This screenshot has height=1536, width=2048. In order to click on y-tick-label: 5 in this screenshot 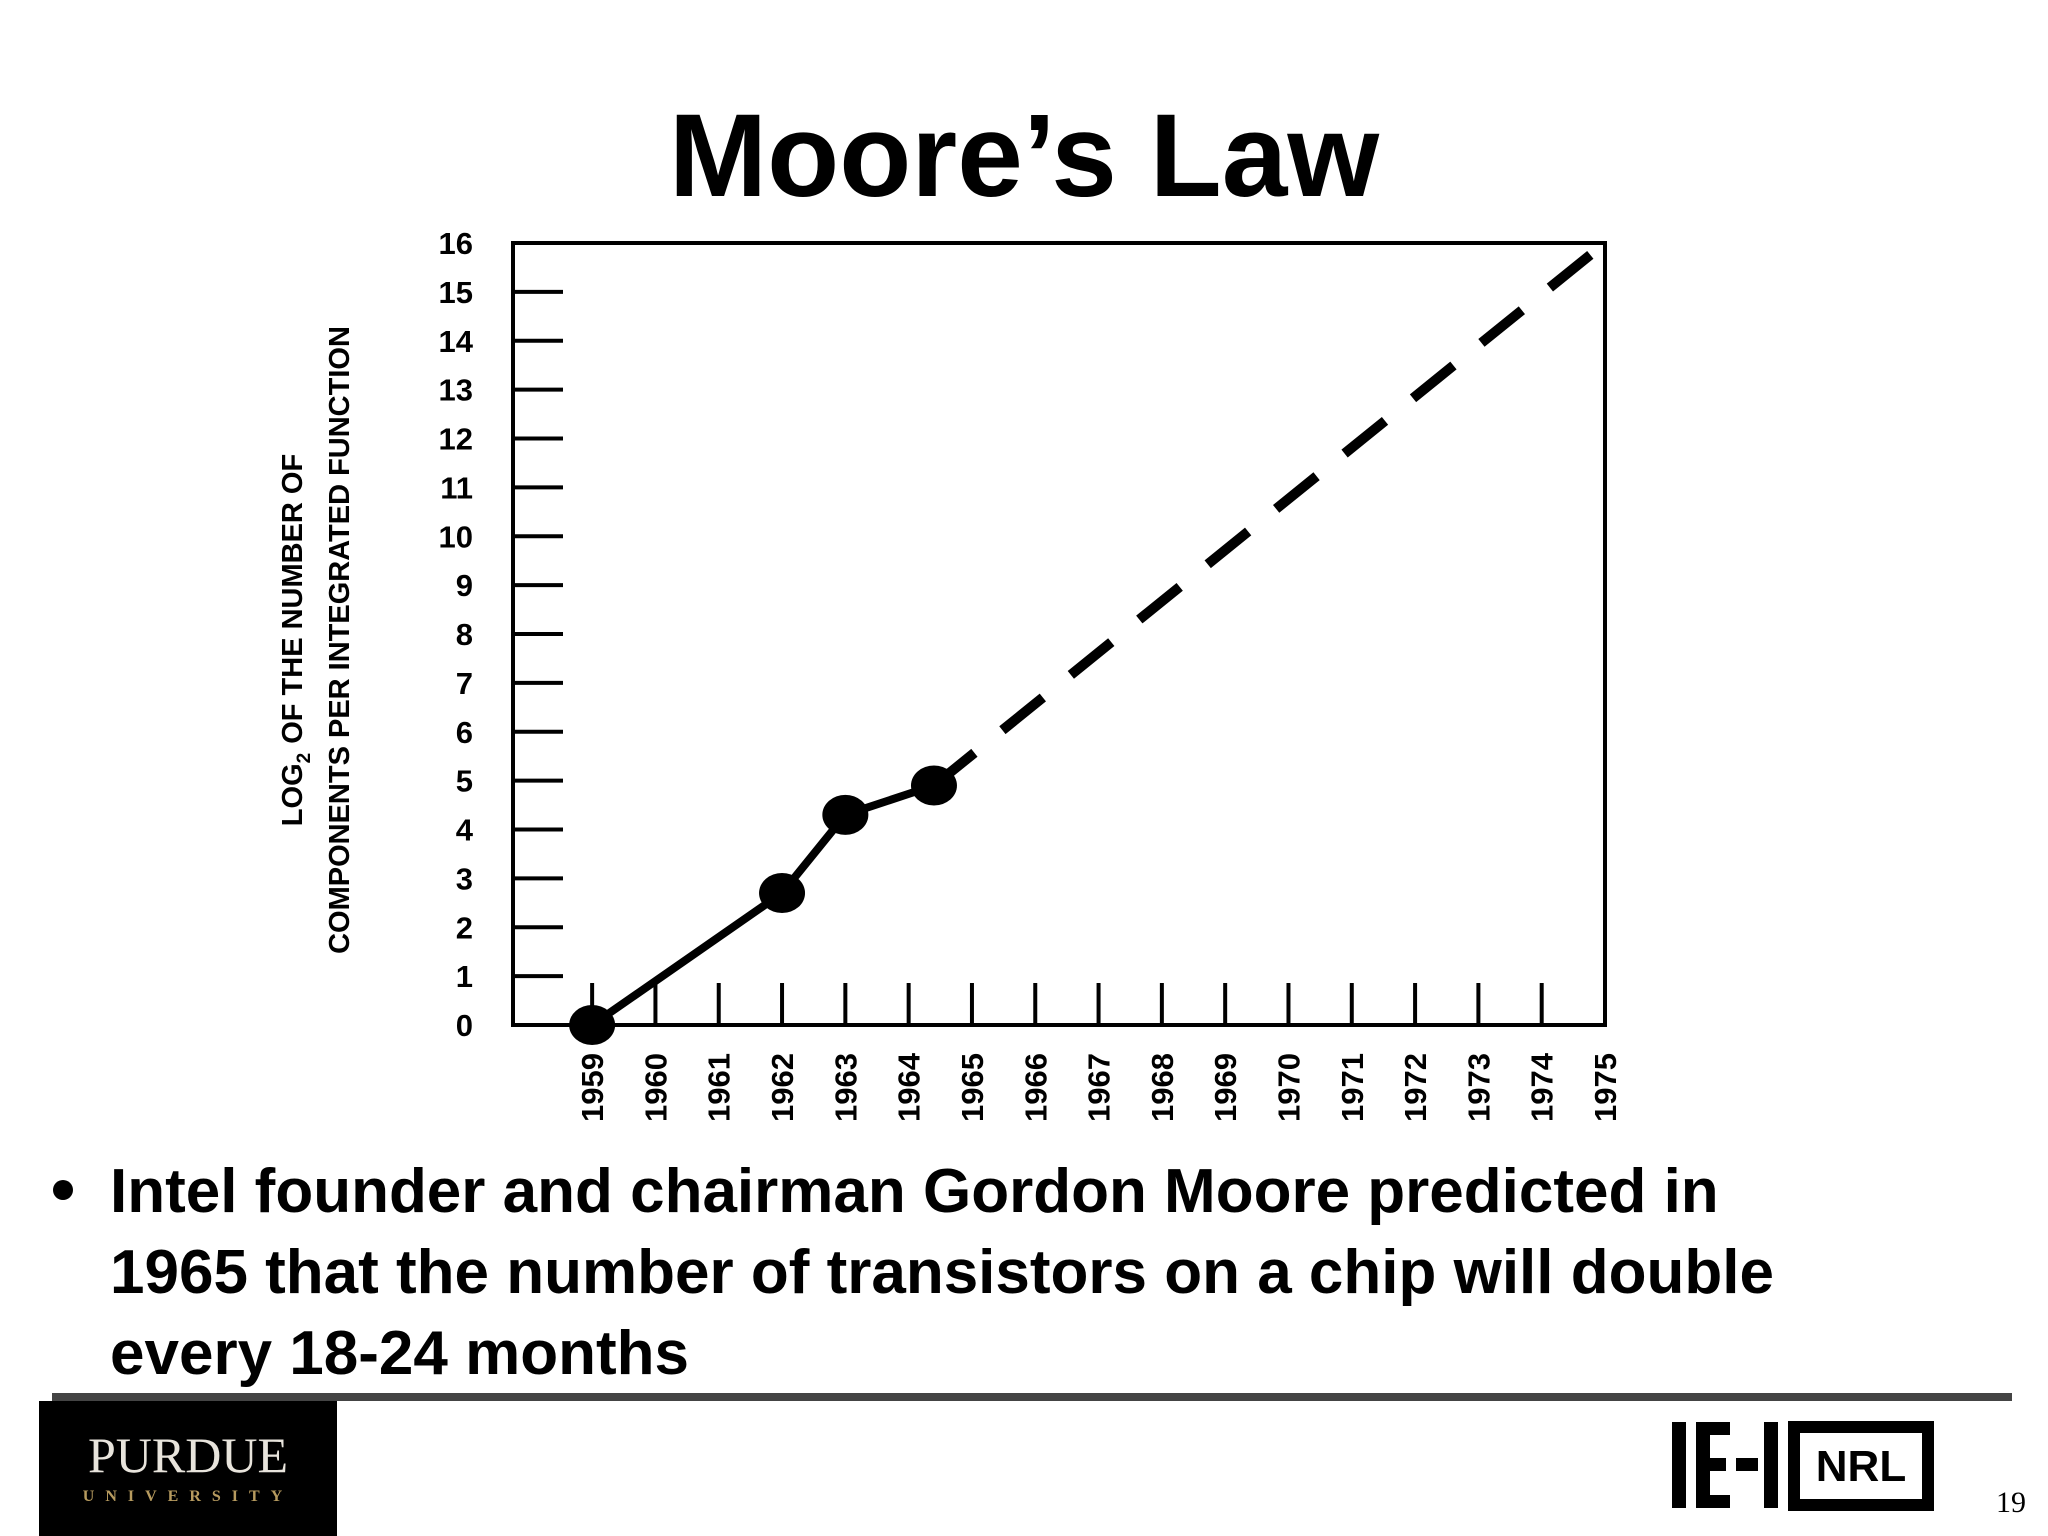, I will do `click(464, 781)`.